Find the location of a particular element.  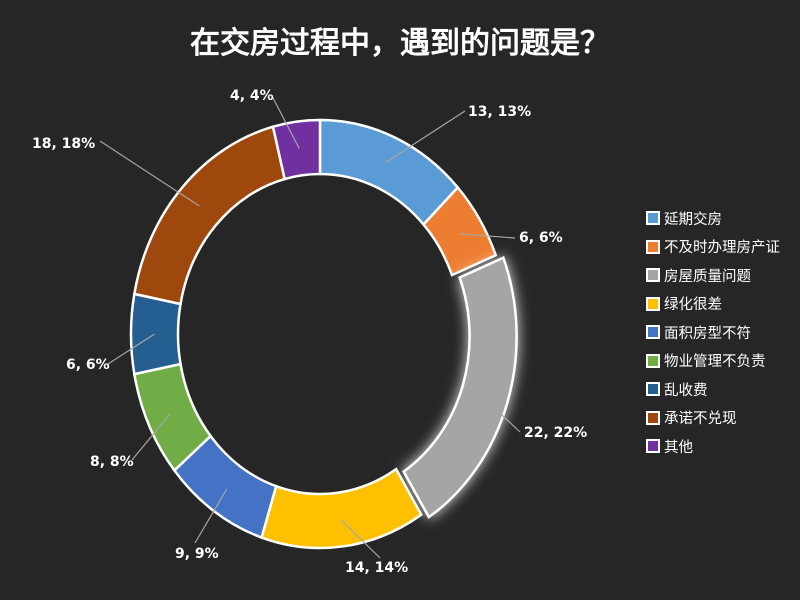

legend-item: 绿化很差 is located at coordinates (713, 304).